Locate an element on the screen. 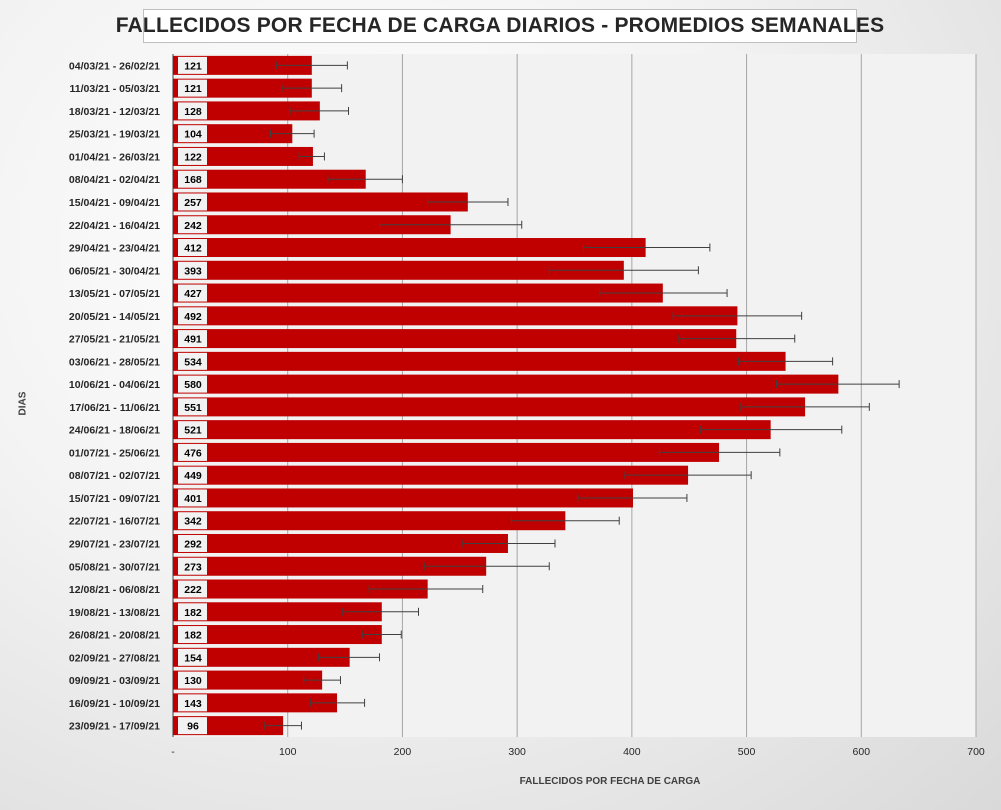  category-label: 19/08/21 - 13/08/21 is located at coordinates (114, 613).